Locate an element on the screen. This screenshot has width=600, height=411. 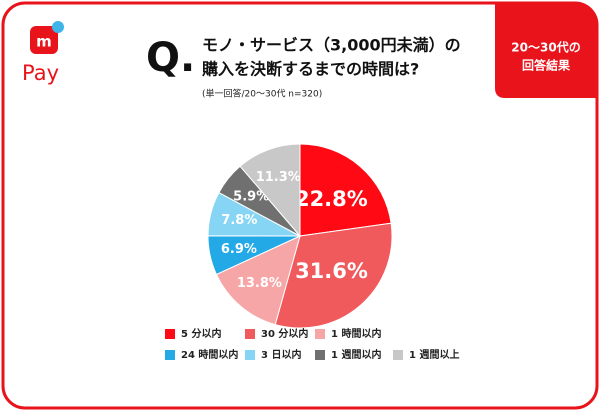
slice-label: 22.8% is located at coordinates (331, 199).